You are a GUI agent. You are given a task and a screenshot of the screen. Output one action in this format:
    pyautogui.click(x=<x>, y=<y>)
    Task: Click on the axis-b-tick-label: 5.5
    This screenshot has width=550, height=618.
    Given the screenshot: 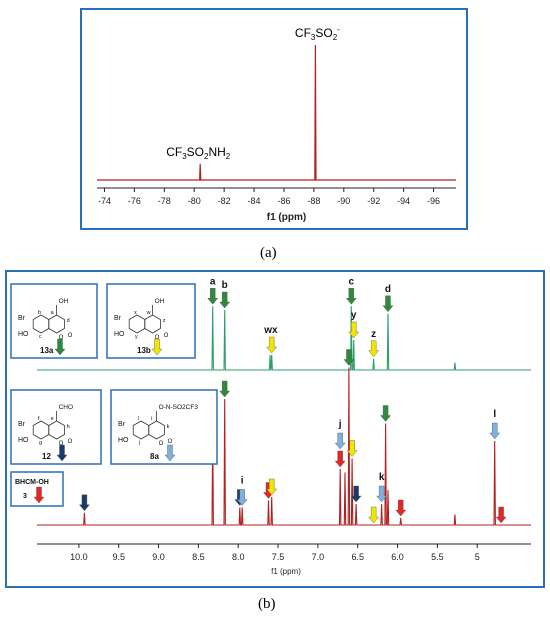 What is the action you would take?
    pyautogui.click(x=437, y=557)
    